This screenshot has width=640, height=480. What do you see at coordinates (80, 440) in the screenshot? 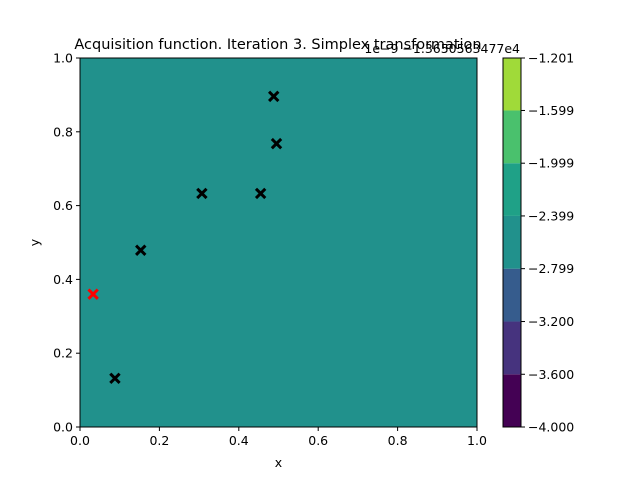
I see `x-tick-label: 0.0` at bounding box center [80, 440].